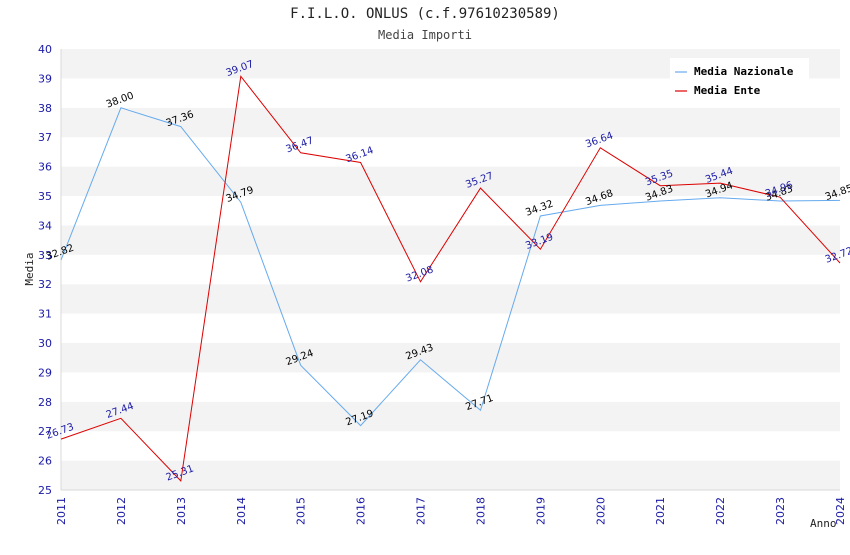 The width and height of the screenshot is (850, 555). Describe the element at coordinates (45, 225) in the screenshot. I see `y-tick-label: 34` at that location.